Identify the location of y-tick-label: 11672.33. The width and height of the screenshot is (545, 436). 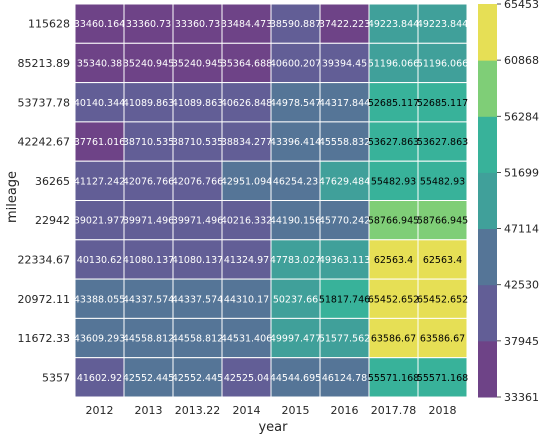
(44, 338).